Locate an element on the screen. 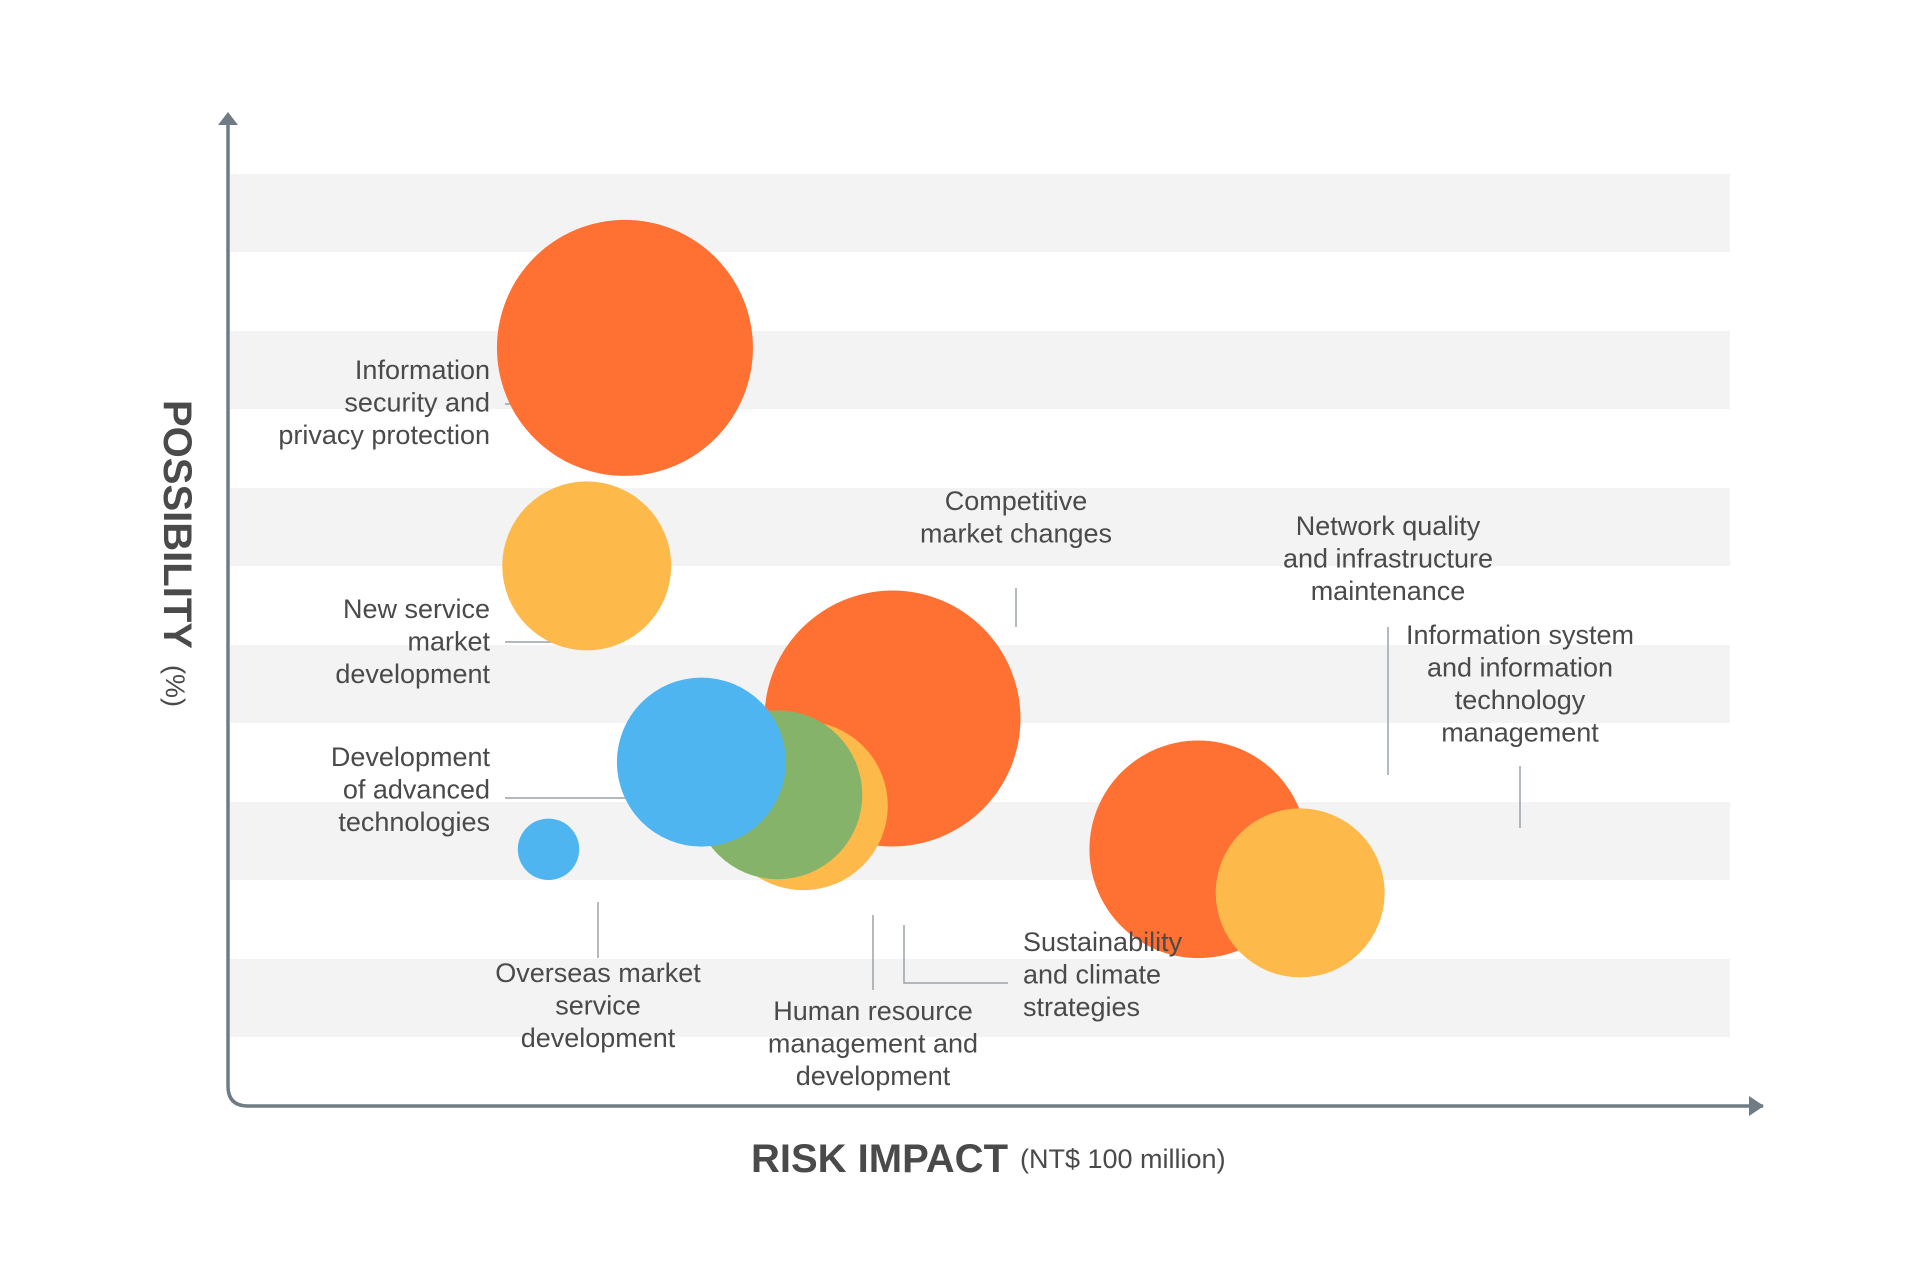 Image resolution: width=1921 pixels, height=1281 pixels. bubble-label-line: and information is located at coordinates (1520, 668).